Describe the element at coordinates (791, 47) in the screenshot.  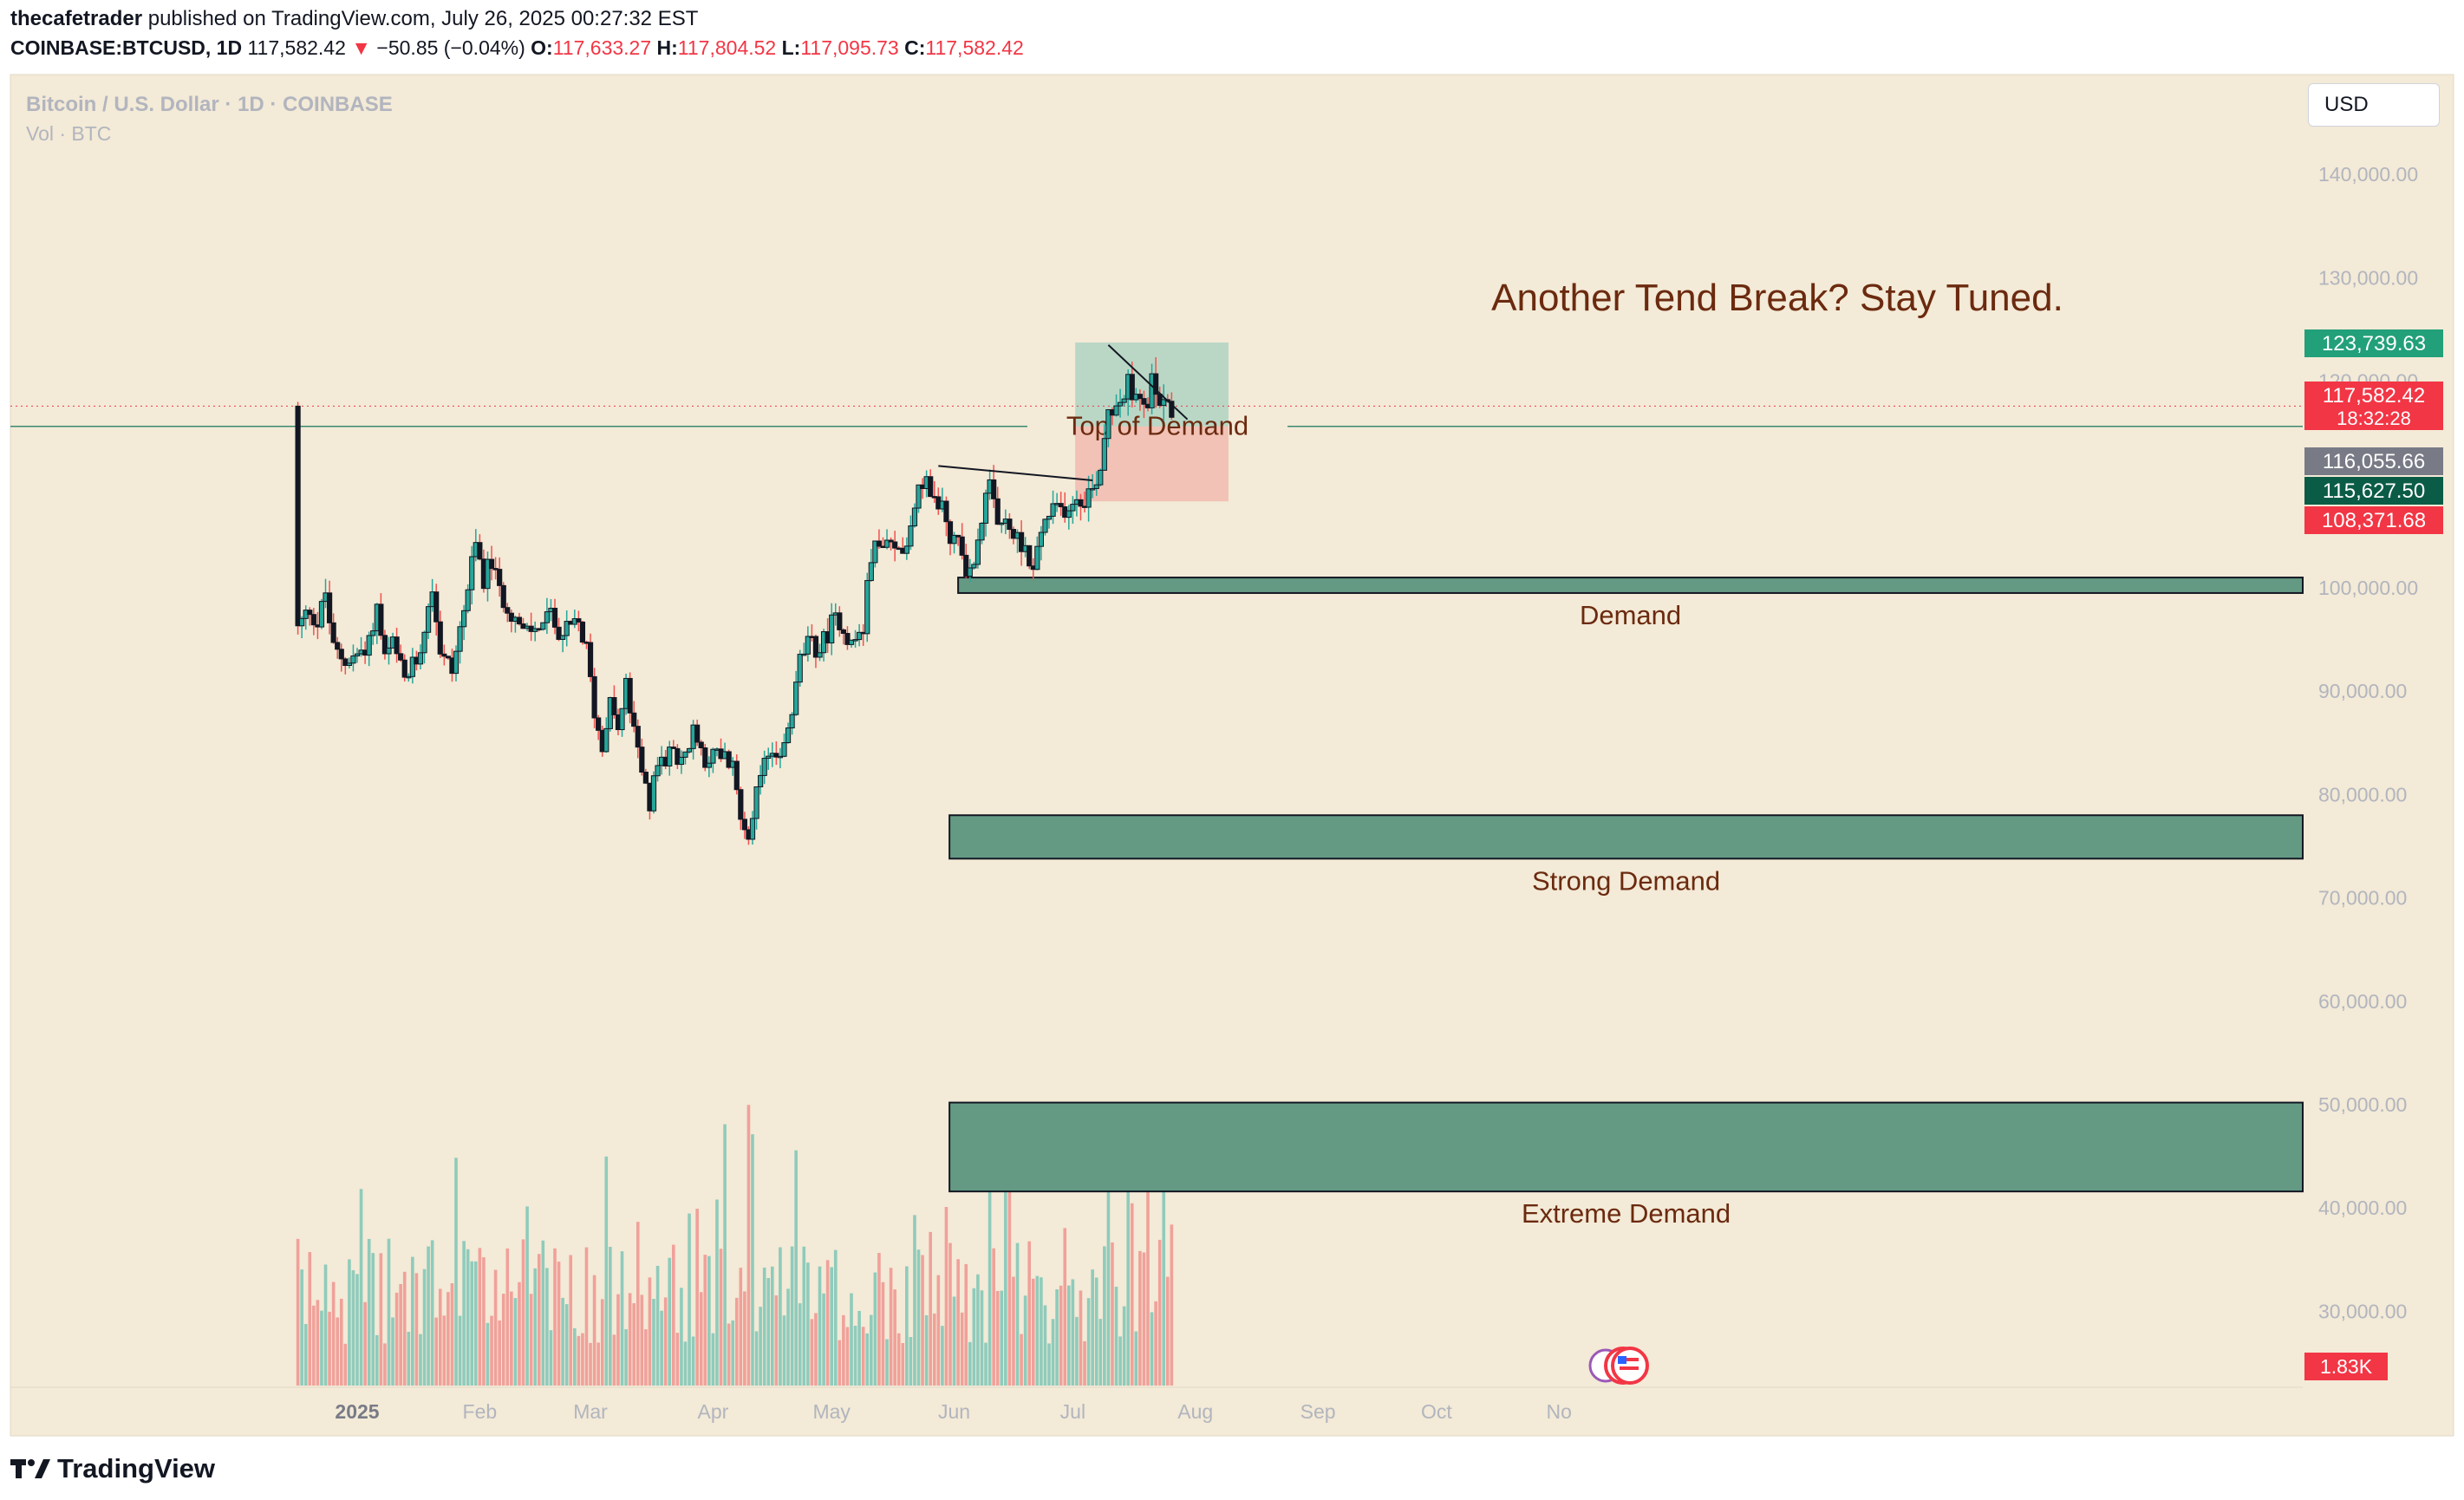
I see `low-label: L:` at that location.